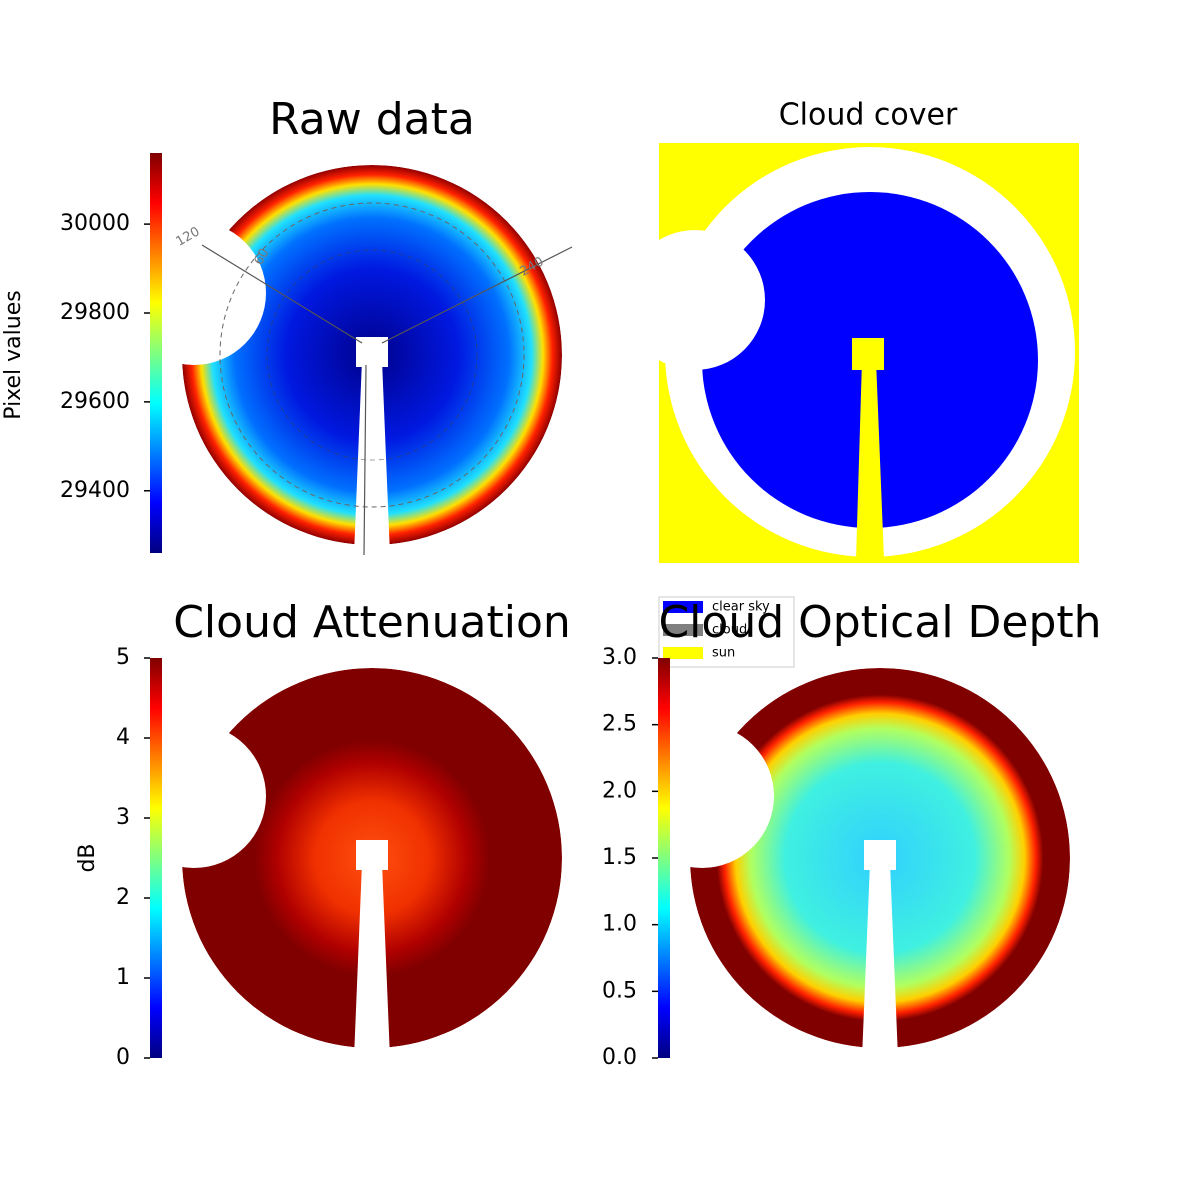 The width and height of the screenshot is (1200, 1200). I want to click on colorbar-label: dB, so click(87, 857).